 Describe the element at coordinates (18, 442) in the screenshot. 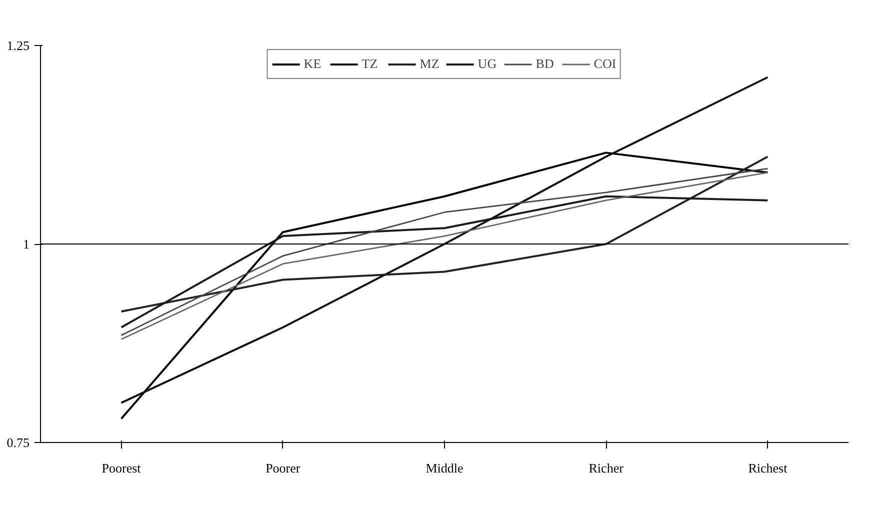

I see `y-tick-label: 0.75` at that location.